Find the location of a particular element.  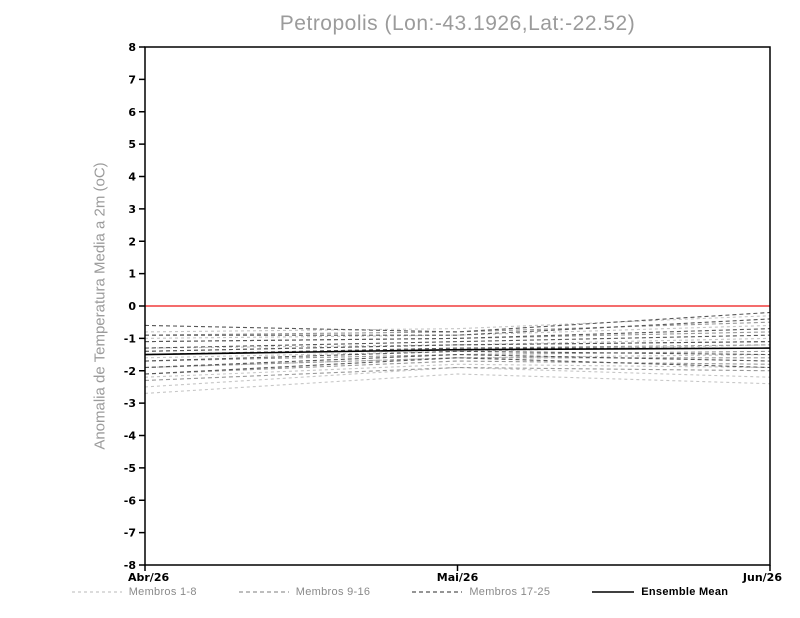

svg-text: 6 is located at coordinates (132, 112).